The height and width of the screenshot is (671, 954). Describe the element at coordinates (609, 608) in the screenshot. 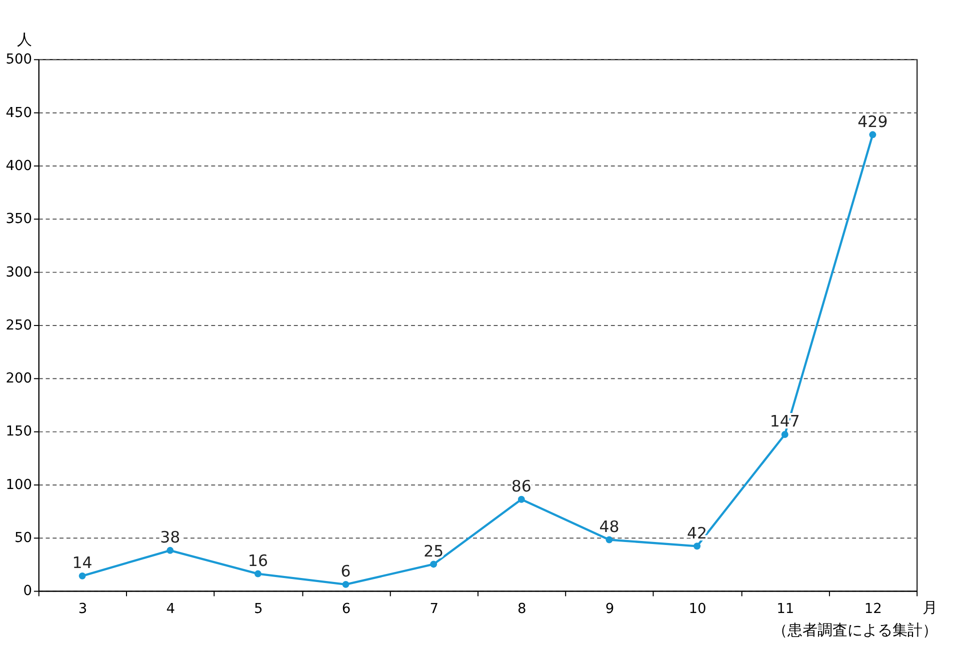

I see `x-tick-label: 9` at that location.